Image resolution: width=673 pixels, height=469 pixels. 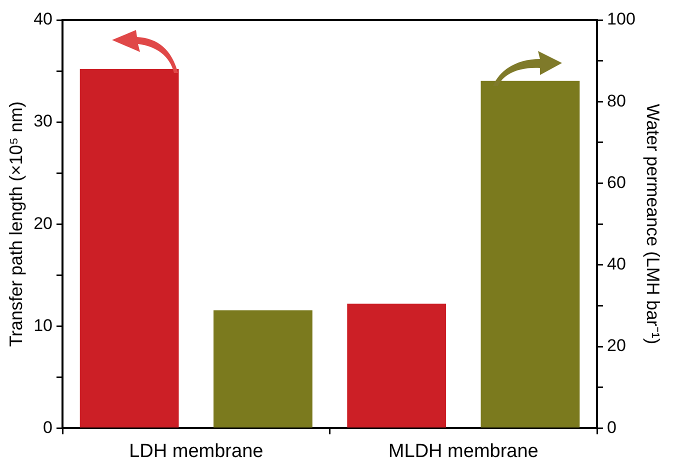 I want to click on y2-tick-label: 40, so click(x=616, y=264).